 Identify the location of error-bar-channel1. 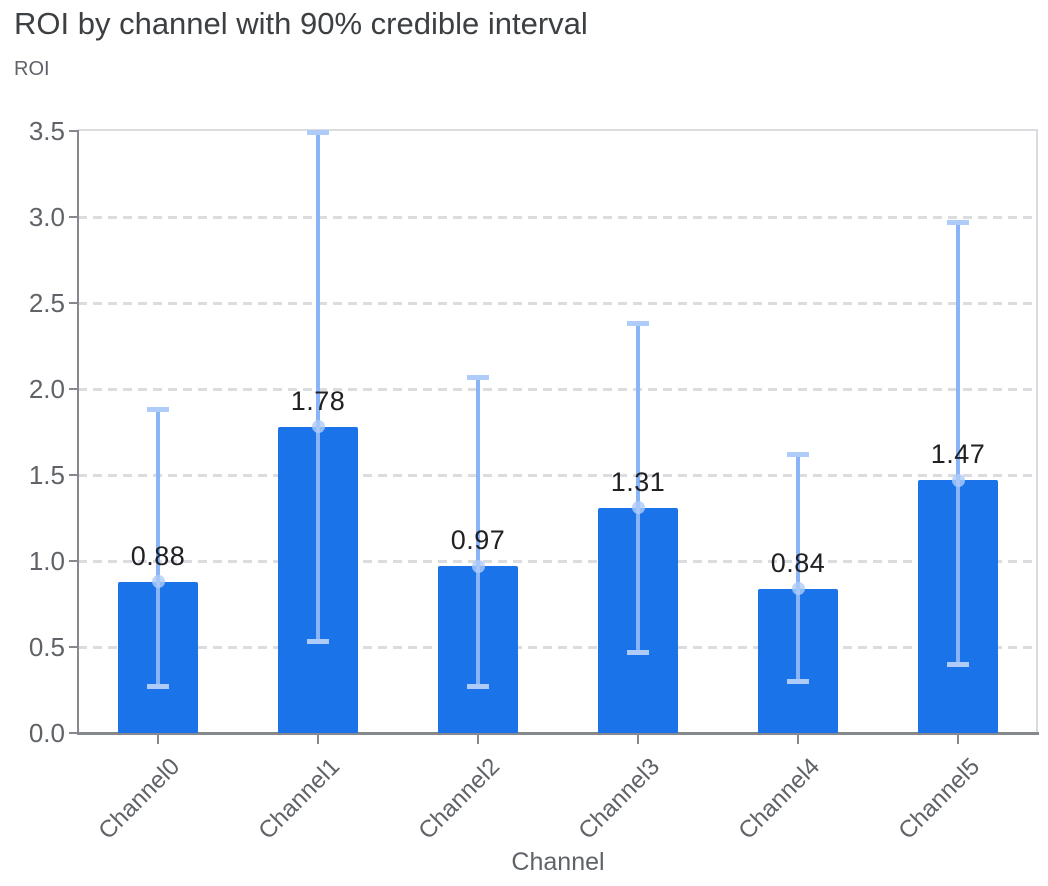
(318, 387).